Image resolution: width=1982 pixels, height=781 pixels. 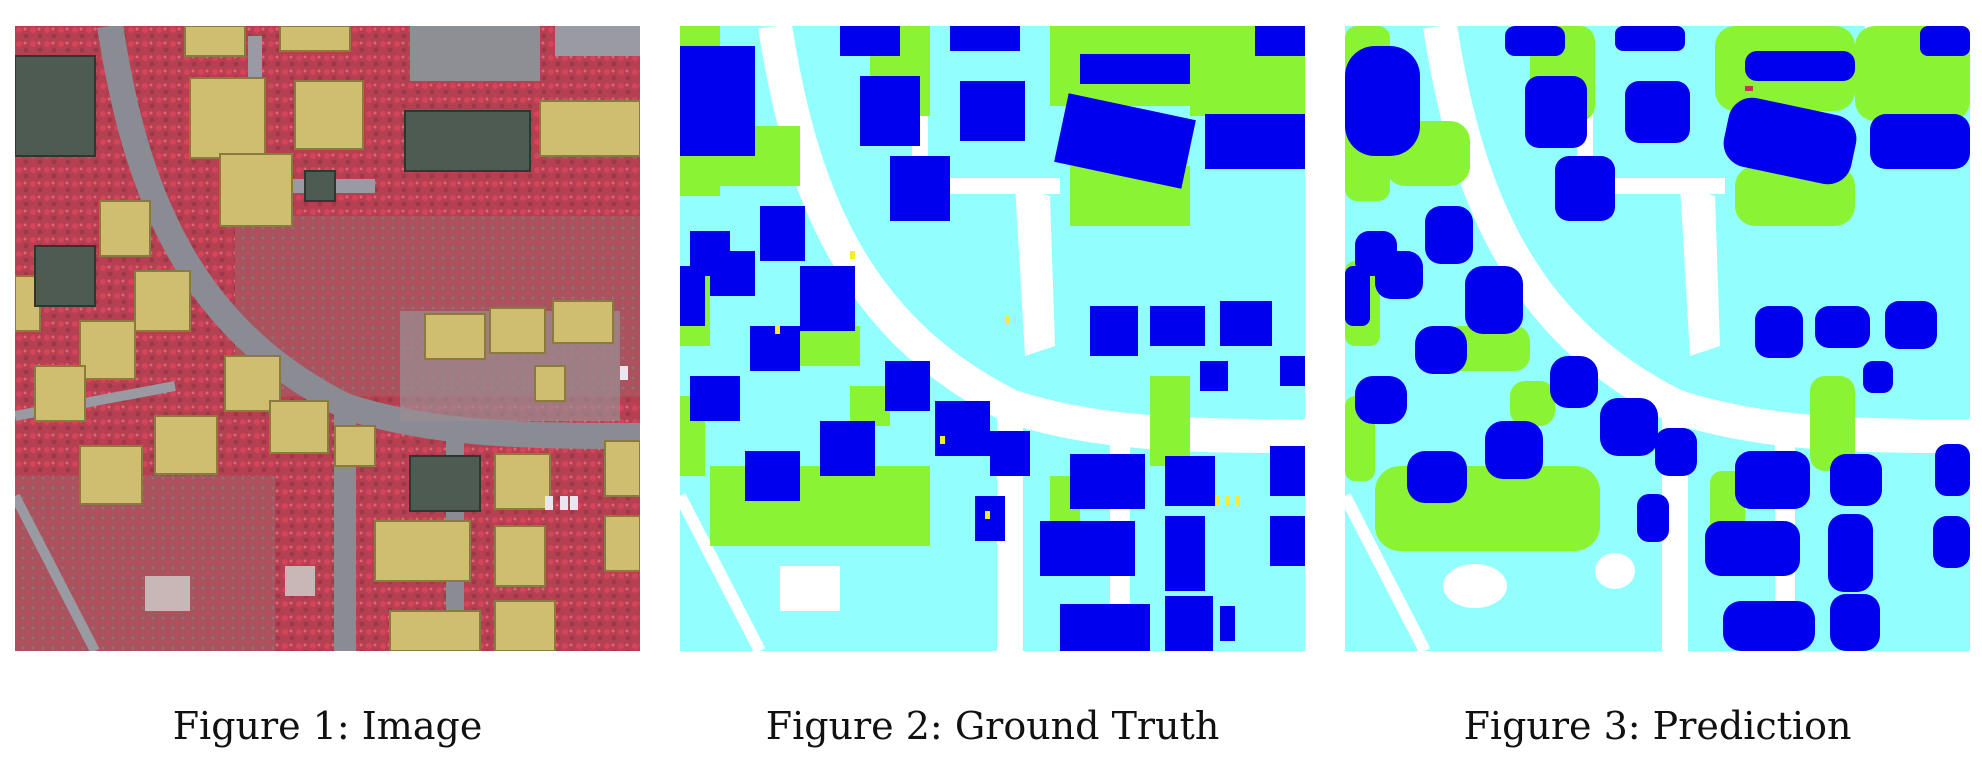 I want to click on figure-3-caption: Figure 3: Prediction, so click(x=1657, y=726).